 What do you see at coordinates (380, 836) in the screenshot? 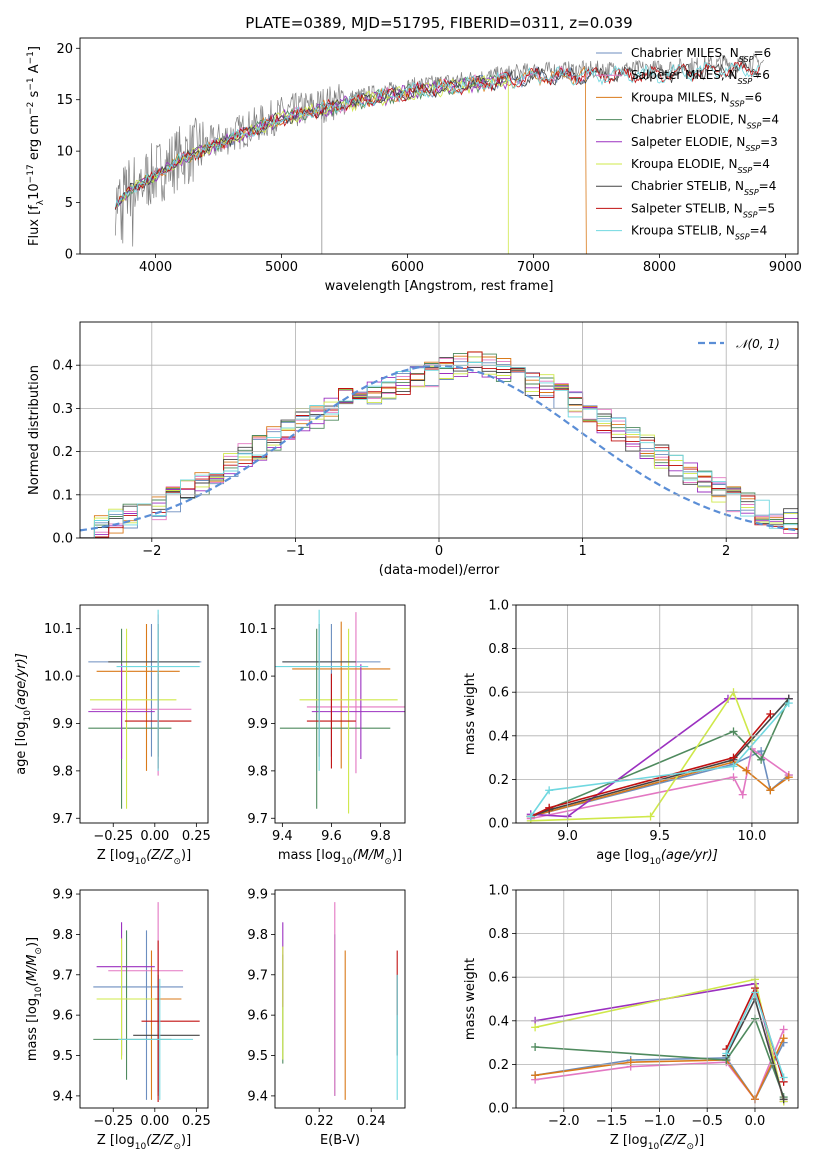
I see `x-tick-label: 9.8` at bounding box center [380, 836].